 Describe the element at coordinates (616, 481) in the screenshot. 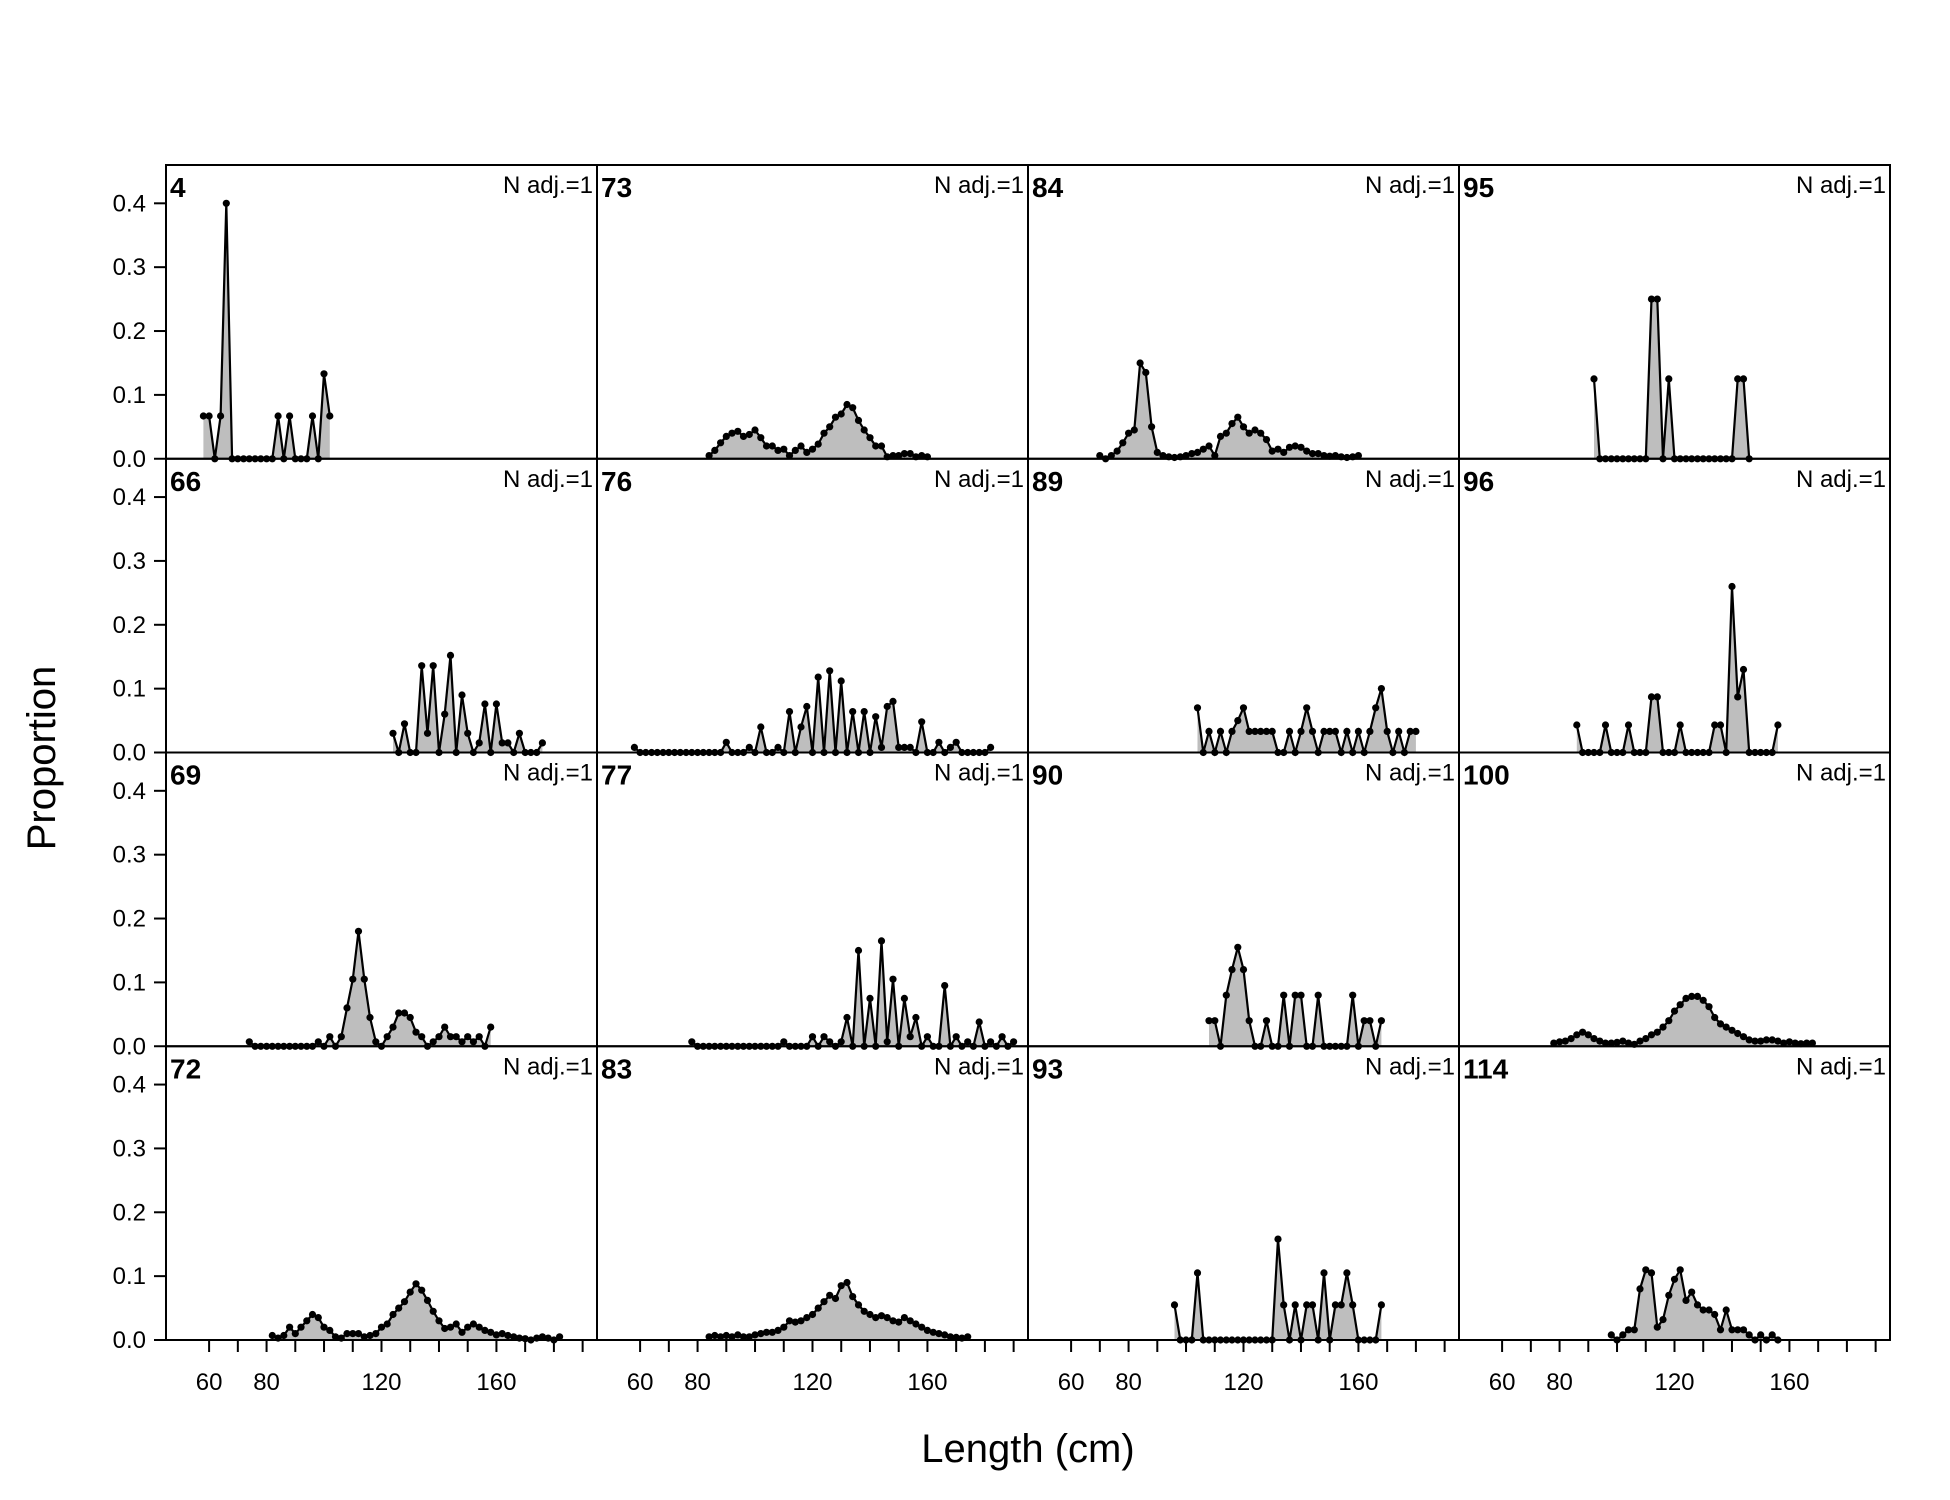

I see `panel-label: 76` at that location.